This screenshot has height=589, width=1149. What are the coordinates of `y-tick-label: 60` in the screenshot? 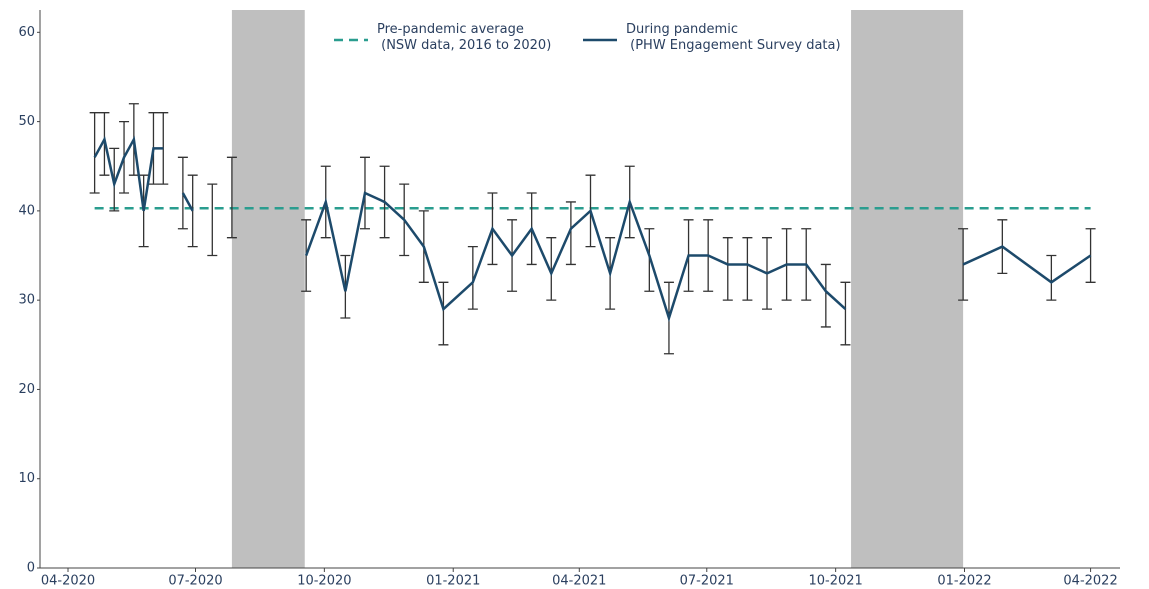 It's located at (26, 32).